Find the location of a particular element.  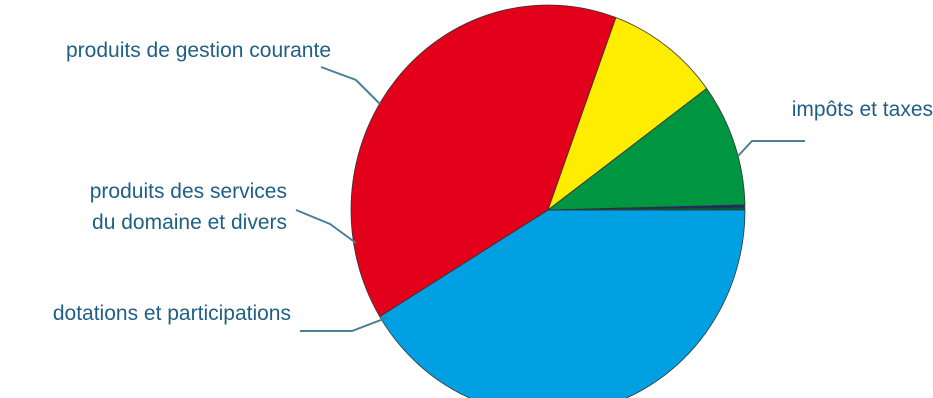

slice-label-3: produits de gestion courante is located at coordinates (198, 50).